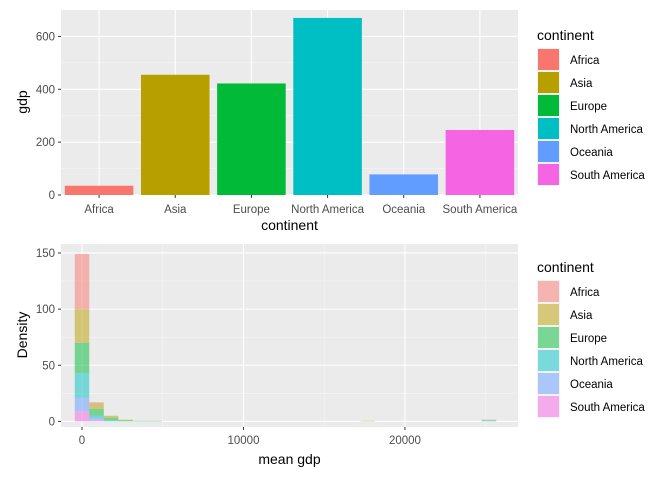 This screenshot has height=480, width=672. What do you see at coordinates (48, 338) in the screenshot?
I see `histogram-chart-y-ticks: 0 50 100 150` at bounding box center [48, 338].